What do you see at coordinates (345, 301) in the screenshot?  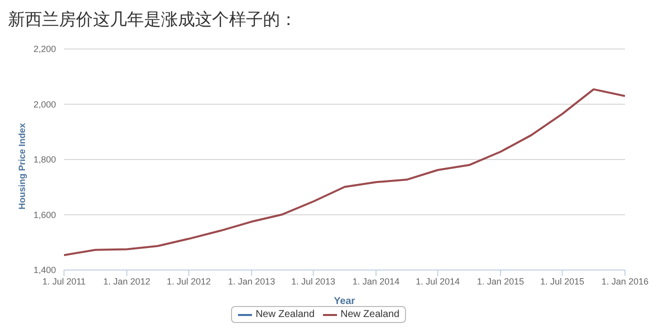 I see `x-axis-title: Year` at bounding box center [345, 301].